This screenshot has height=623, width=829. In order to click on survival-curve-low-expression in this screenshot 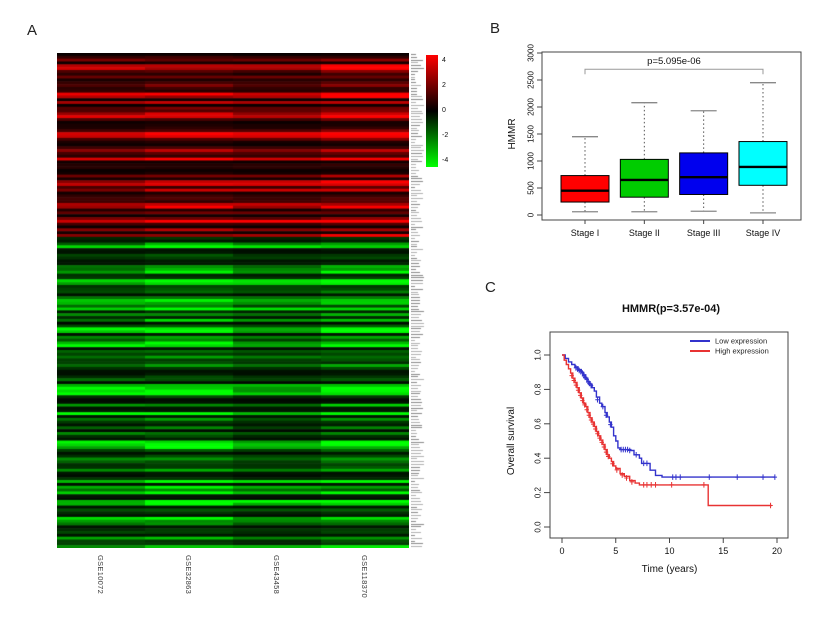, I will do `click(668, 416)`.